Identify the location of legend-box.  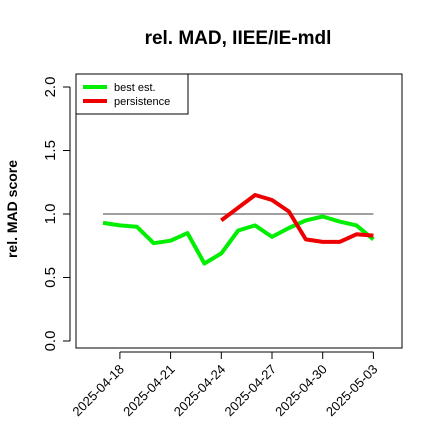
(132, 94).